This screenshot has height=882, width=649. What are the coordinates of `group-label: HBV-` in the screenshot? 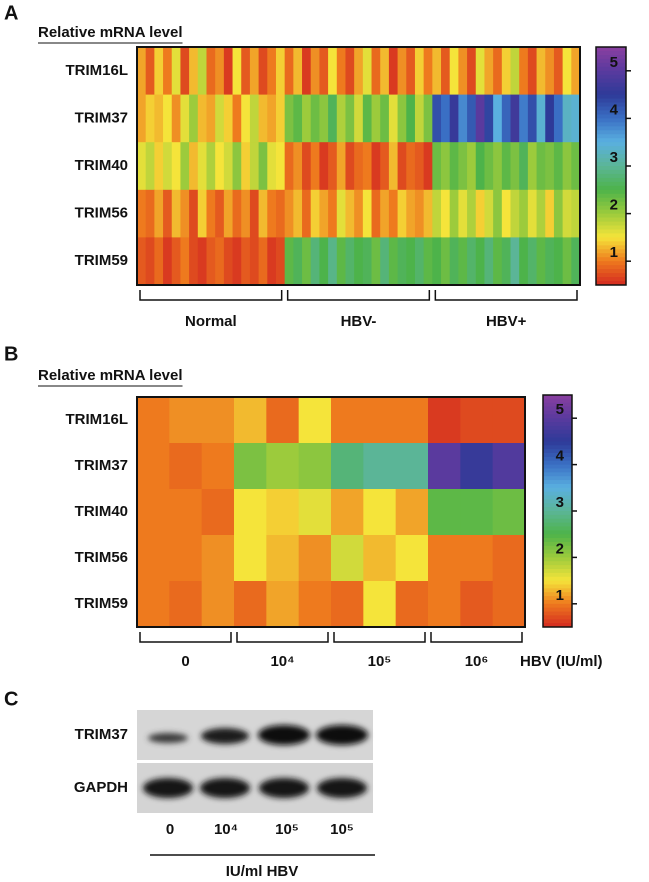 It's located at (359, 321).